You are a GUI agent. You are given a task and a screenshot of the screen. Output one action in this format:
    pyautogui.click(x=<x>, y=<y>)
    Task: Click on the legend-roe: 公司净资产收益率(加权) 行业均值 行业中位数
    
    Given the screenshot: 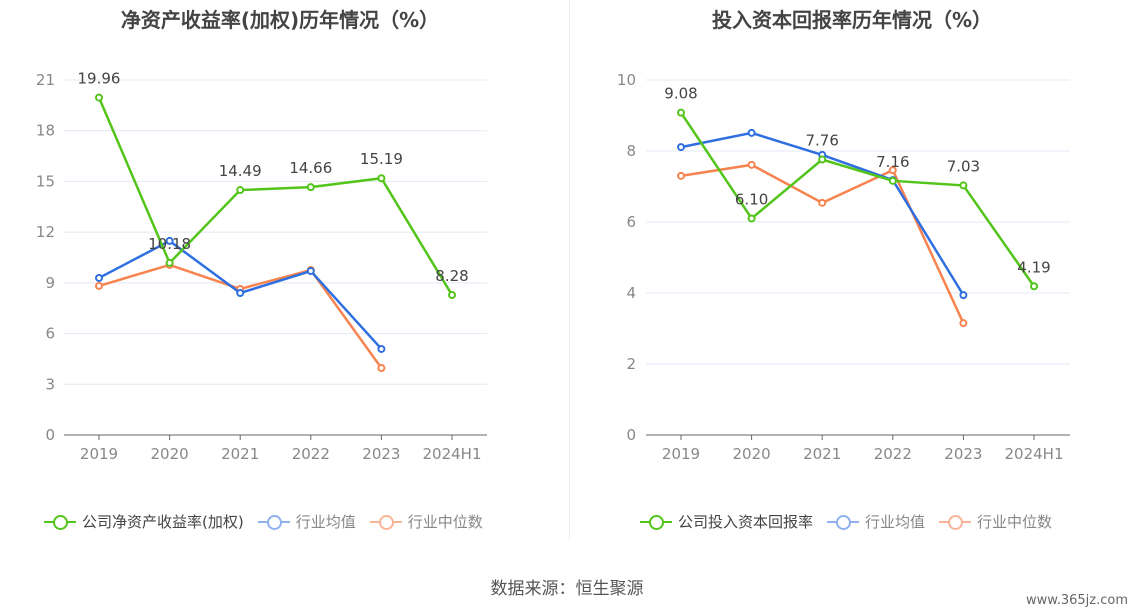 What is the action you would take?
    pyautogui.click(x=263, y=521)
    